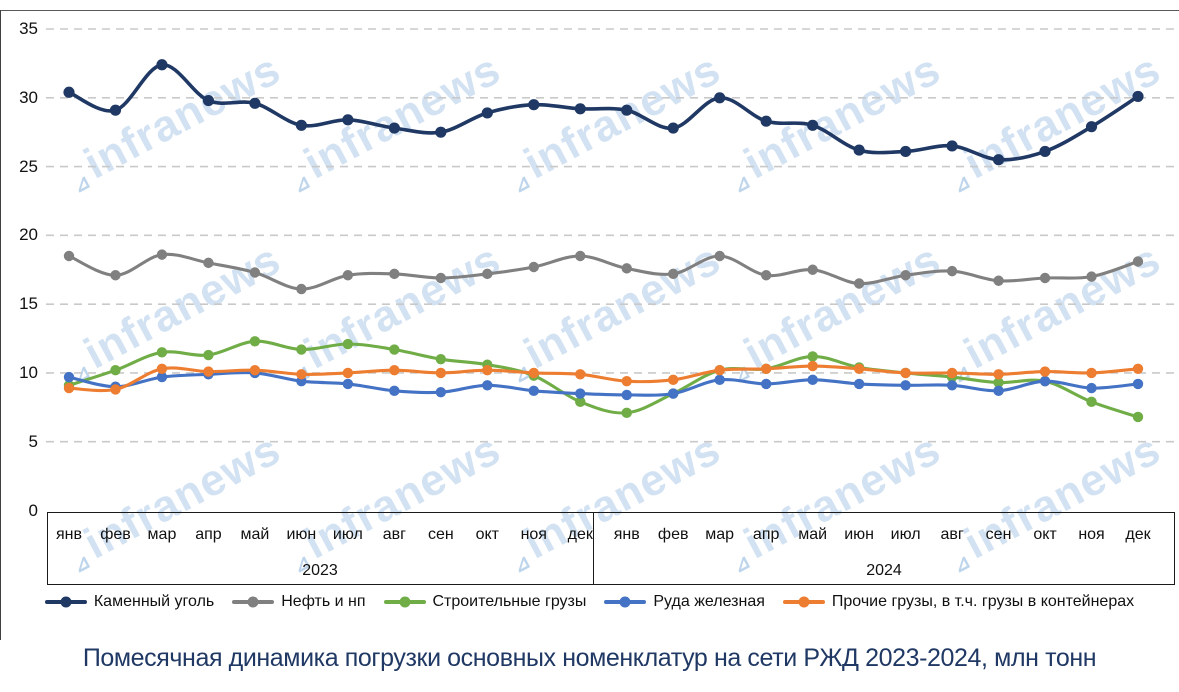 The height and width of the screenshot is (692, 1179). Describe the element at coordinates (162, 534) in the screenshot. I see `x-tick-label: мар` at that location.